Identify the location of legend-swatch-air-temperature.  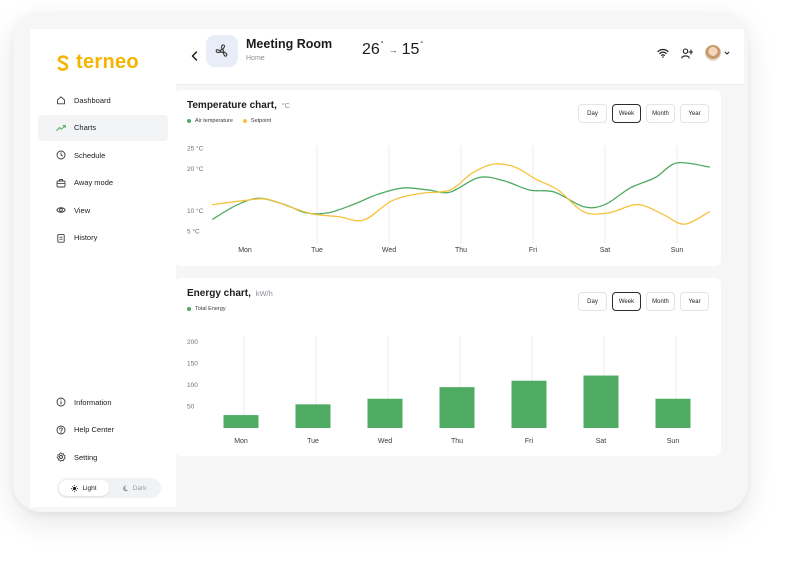
(189, 121).